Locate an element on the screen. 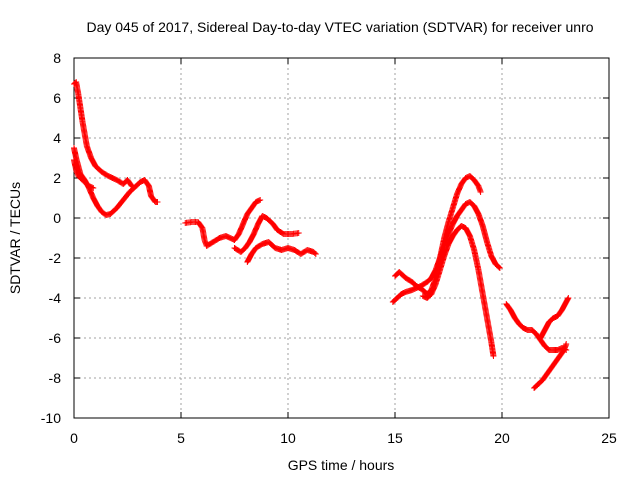 The height and width of the screenshot is (480, 640). y-tick-label: -6 is located at coordinates (55, 338).